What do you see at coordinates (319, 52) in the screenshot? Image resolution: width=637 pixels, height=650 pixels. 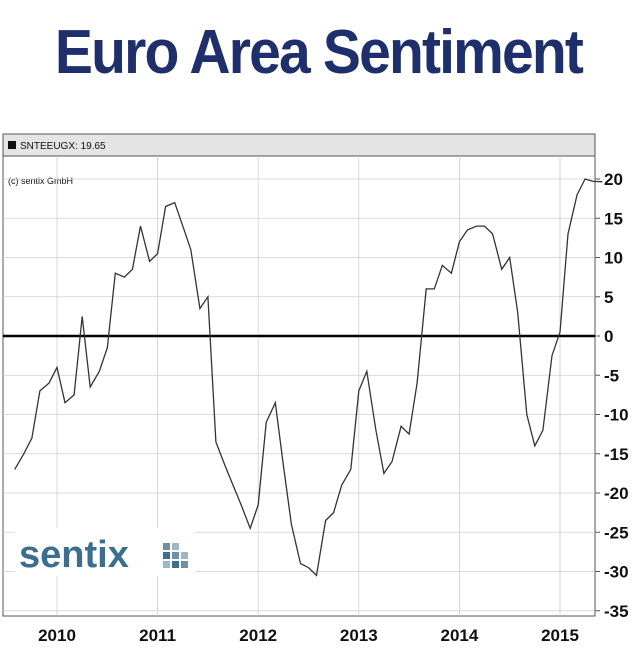 I see `page-title: Euro Area Sentiment` at bounding box center [319, 52].